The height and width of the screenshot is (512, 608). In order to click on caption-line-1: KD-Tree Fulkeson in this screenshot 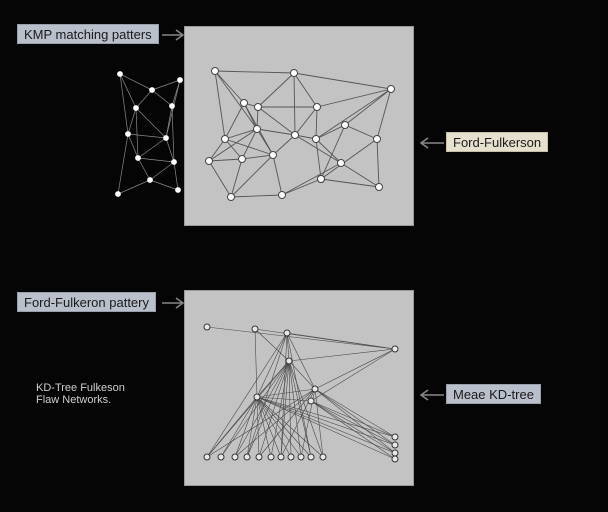, I will do `click(80, 388)`.